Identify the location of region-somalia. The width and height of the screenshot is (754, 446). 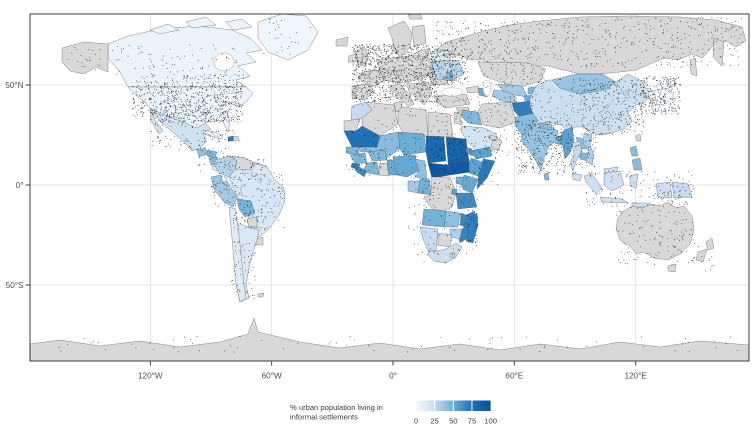
(486, 174).